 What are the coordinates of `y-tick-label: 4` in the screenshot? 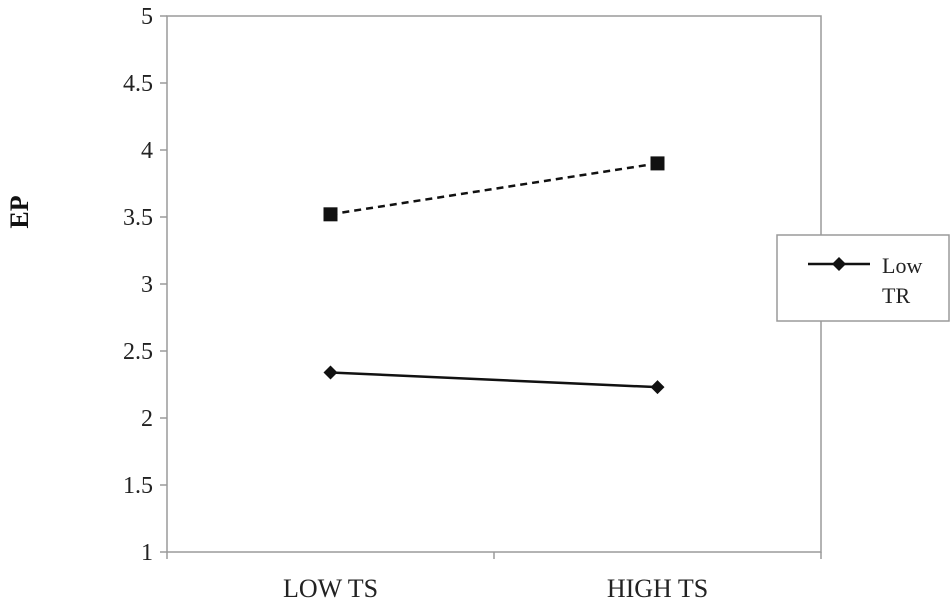 It's located at (147, 151).